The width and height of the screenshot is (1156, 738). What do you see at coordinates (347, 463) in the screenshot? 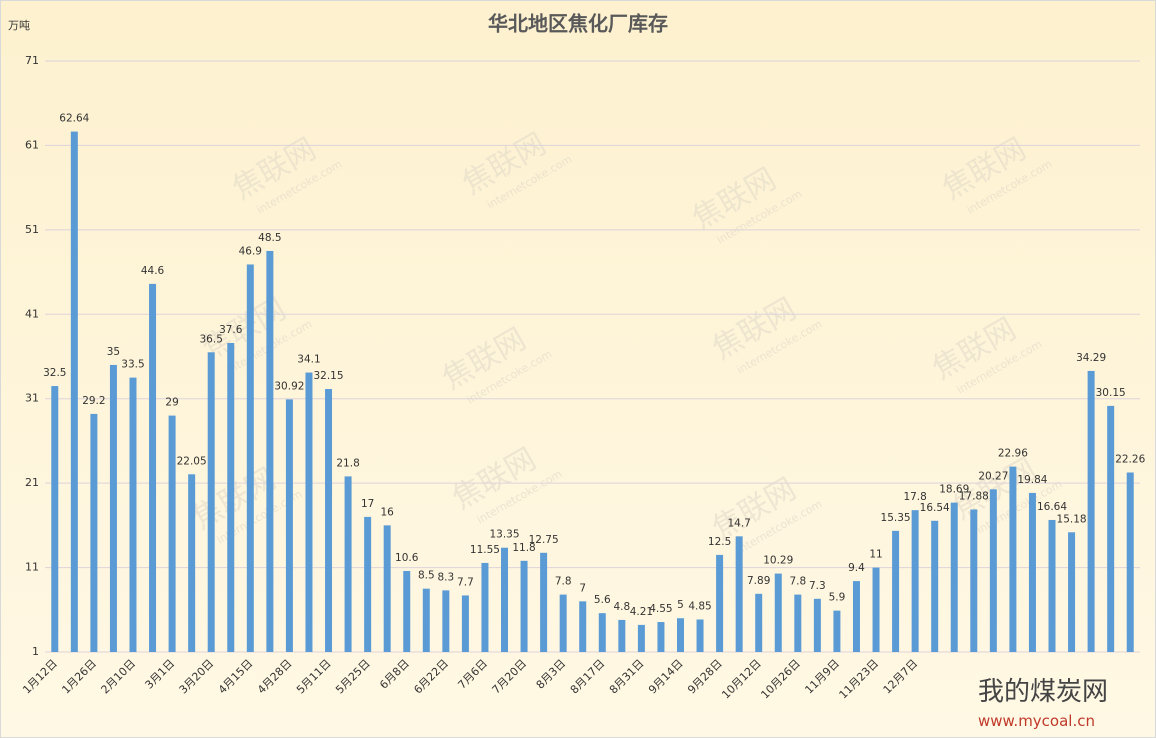
I see `value-label: 21.8` at bounding box center [347, 463].